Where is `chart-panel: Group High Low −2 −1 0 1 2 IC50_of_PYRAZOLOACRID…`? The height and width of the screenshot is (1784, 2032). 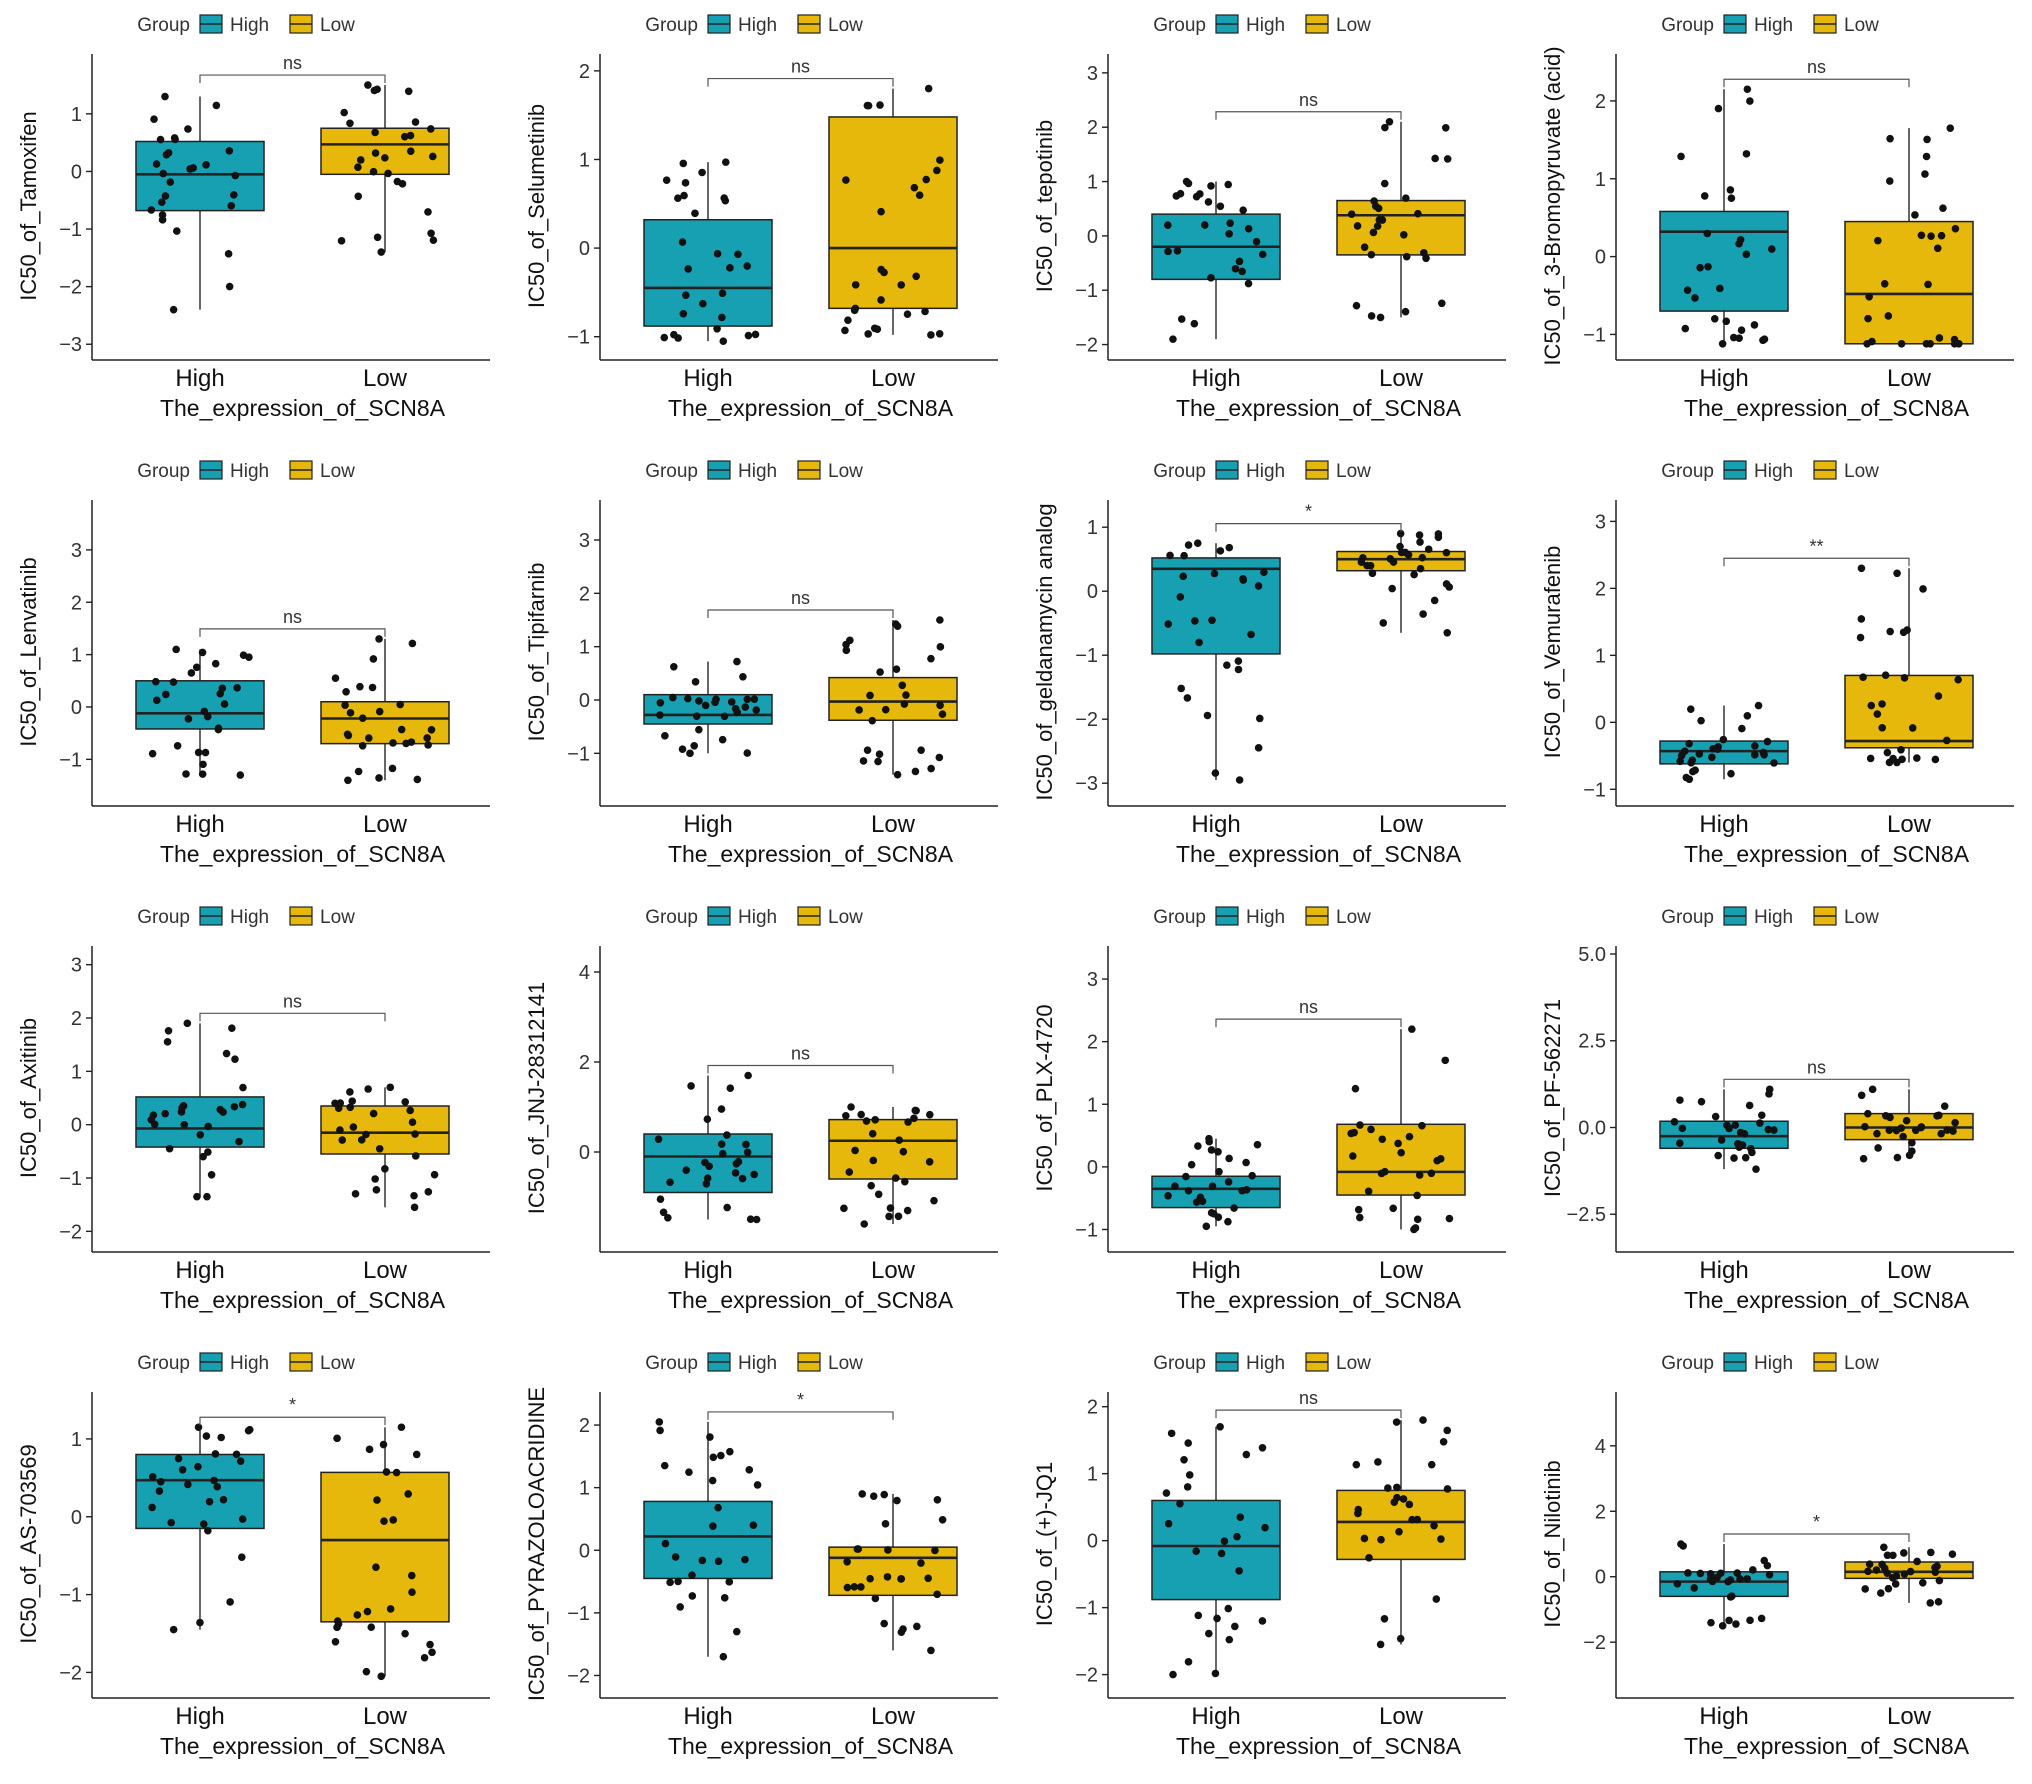
chart-panel: Group High Low −2 −1 0 1 2 IC50_of_PYRAZOLOACRID… is located at coordinates (762, 1561).